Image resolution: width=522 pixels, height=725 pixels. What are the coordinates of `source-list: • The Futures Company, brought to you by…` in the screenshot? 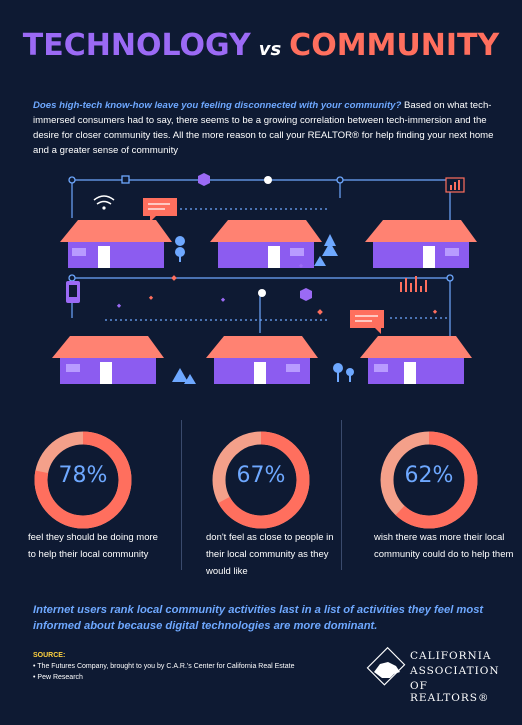 It's located at (163, 672).